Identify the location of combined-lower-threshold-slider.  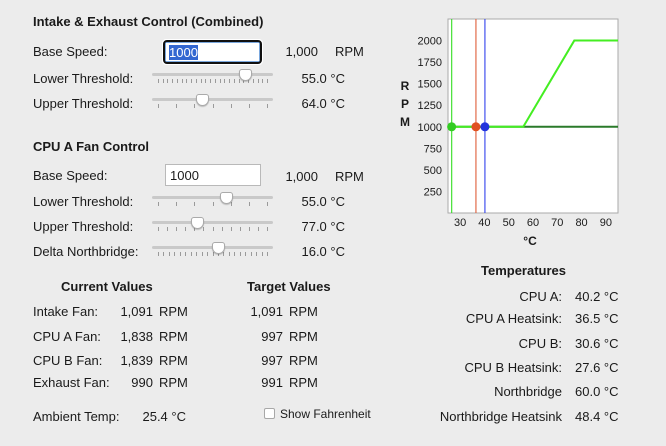
(212, 77).